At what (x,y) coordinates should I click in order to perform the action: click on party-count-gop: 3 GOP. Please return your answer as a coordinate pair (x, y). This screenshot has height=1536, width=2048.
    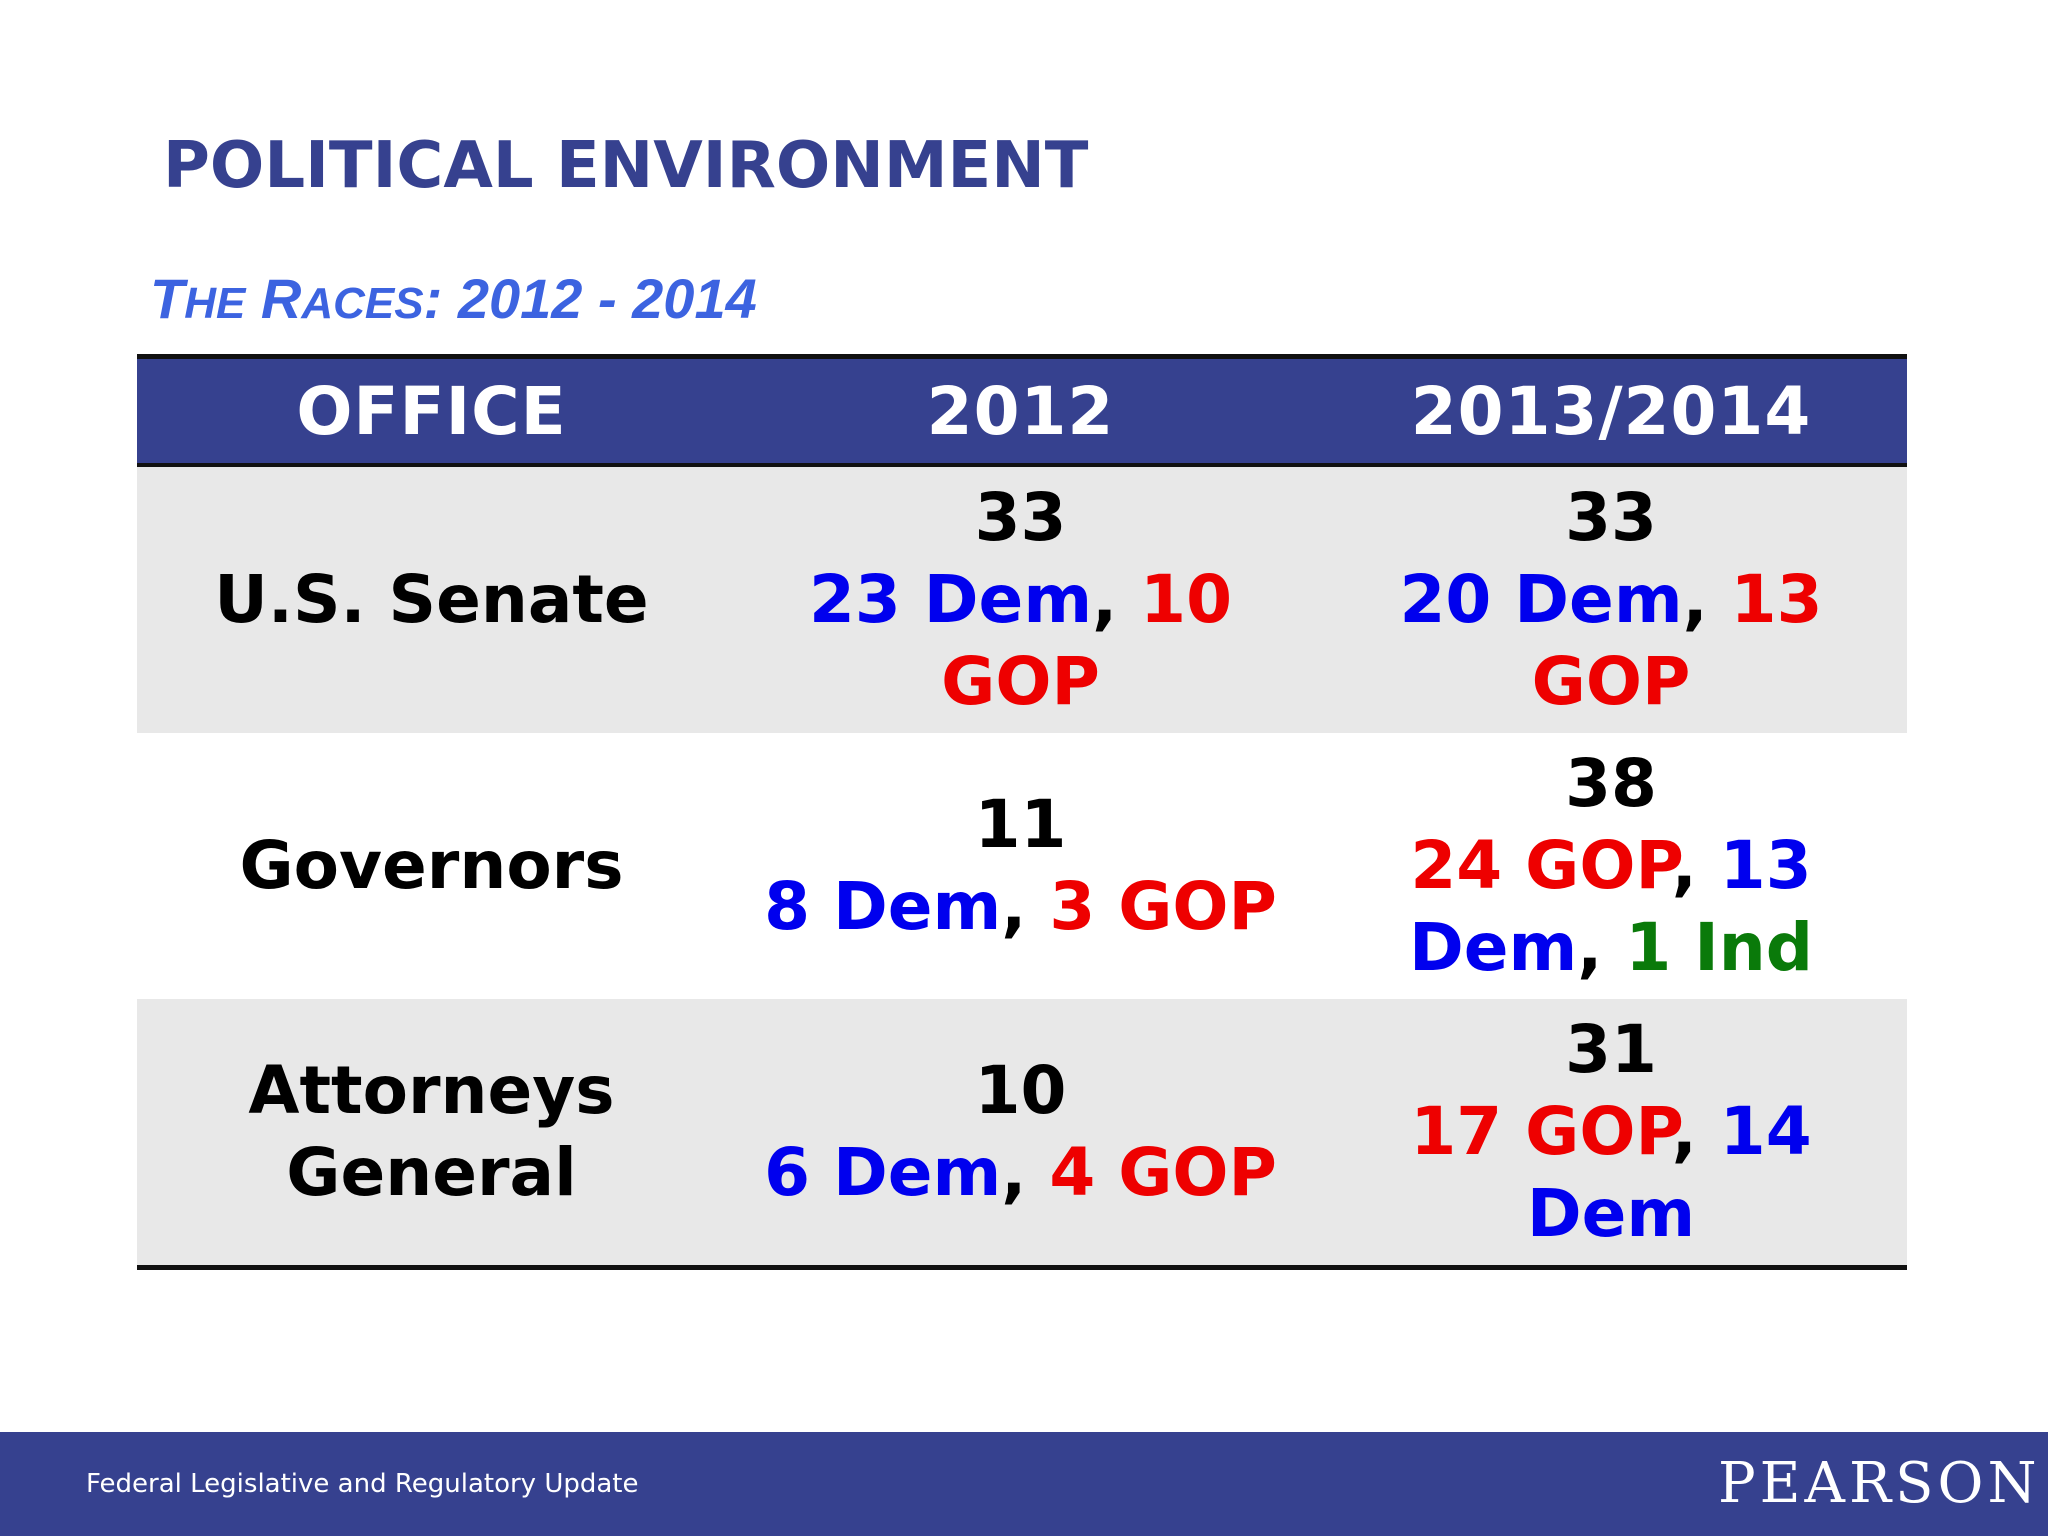
    Looking at the image, I should click on (1163, 906).